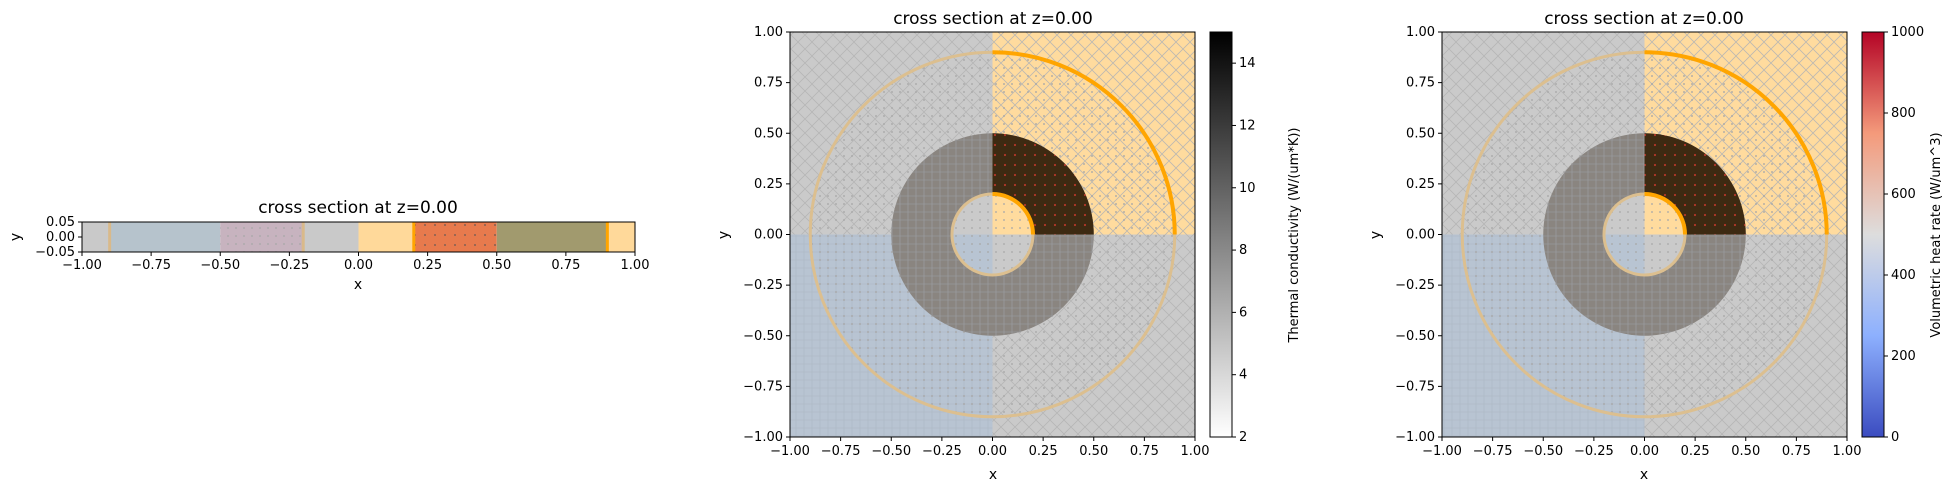 Image resolution: width=1951 pixels, height=490 pixels. I want to click on y-tick-label: −0.75, so click(1415, 386).